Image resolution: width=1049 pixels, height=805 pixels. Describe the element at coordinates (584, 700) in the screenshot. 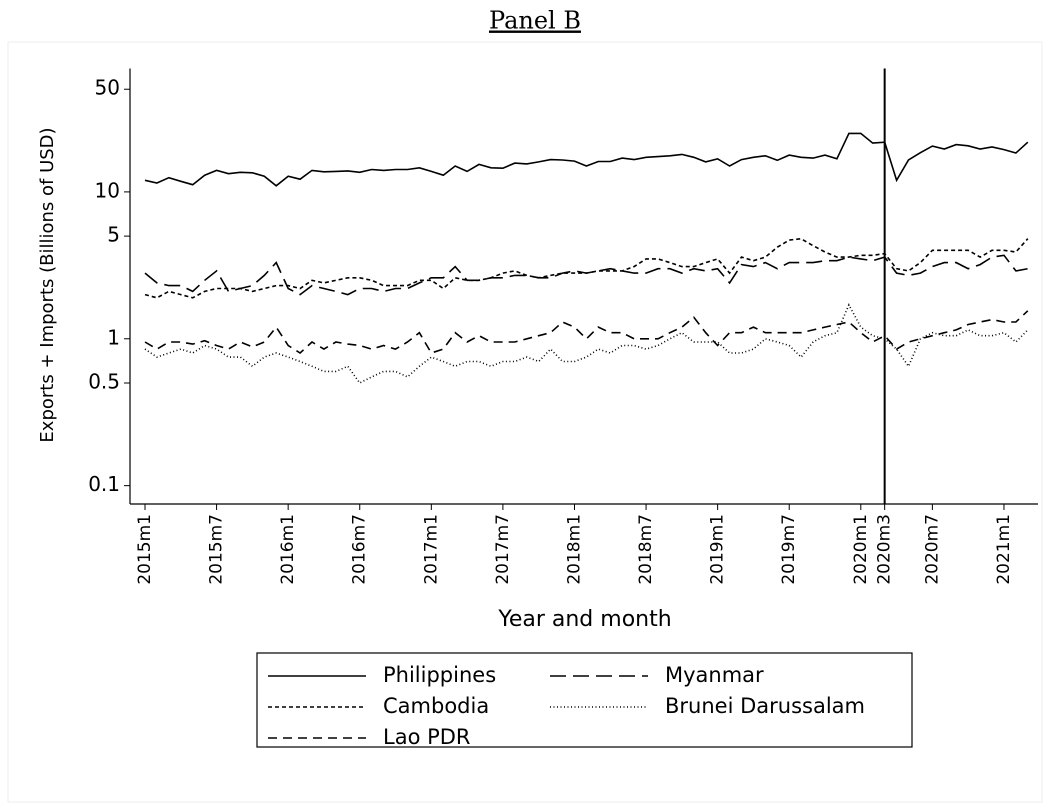

I see `legend` at that location.